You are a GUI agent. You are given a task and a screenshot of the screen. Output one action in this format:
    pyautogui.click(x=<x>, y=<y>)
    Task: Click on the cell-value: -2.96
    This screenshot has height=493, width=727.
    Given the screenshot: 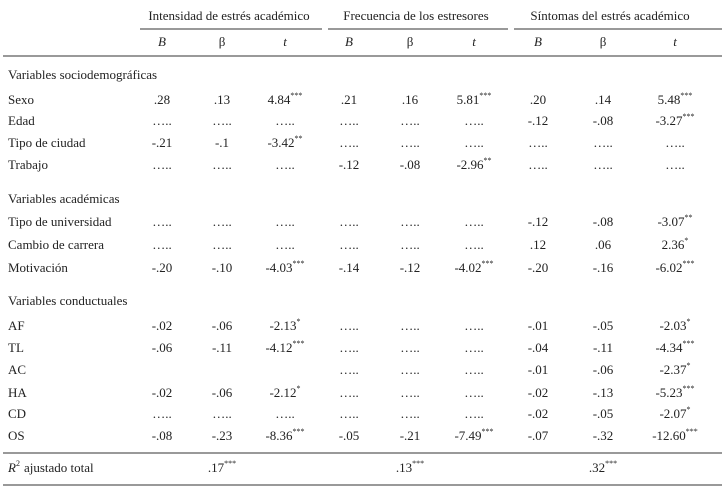 What is the action you would take?
    pyautogui.click(x=470, y=164)
    